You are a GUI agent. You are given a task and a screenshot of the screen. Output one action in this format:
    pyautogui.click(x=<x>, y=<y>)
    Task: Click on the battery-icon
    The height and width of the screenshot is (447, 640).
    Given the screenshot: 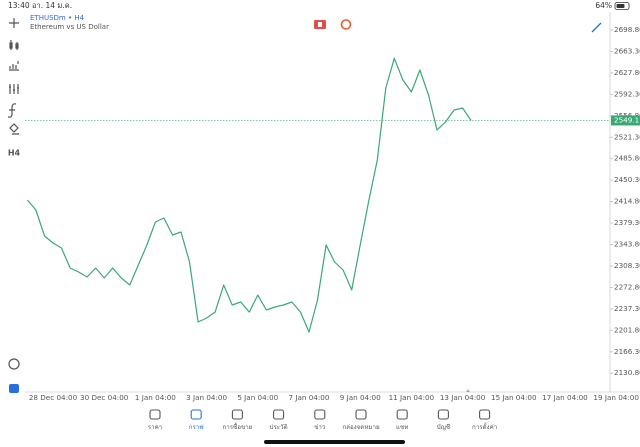 What is the action you would take?
    pyautogui.click(x=622, y=6)
    